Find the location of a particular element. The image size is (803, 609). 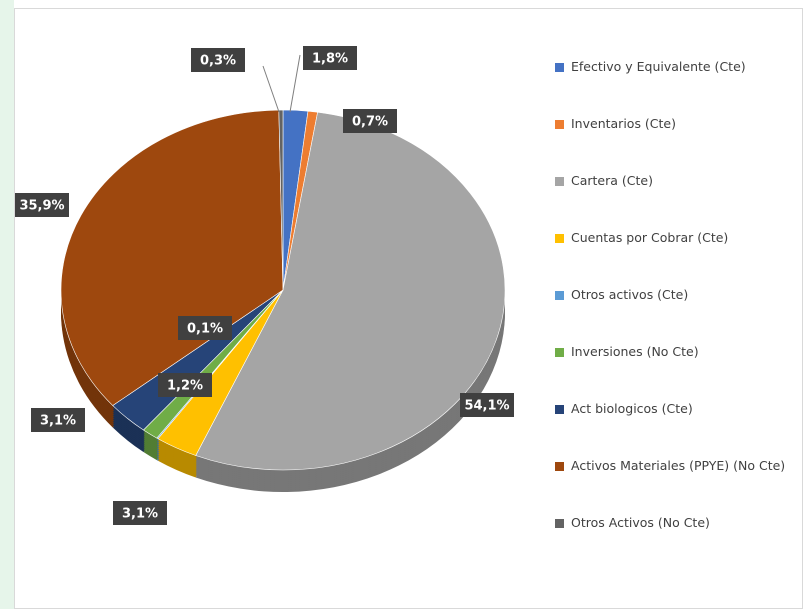

data-label: 1,8% is located at coordinates (330, 59).